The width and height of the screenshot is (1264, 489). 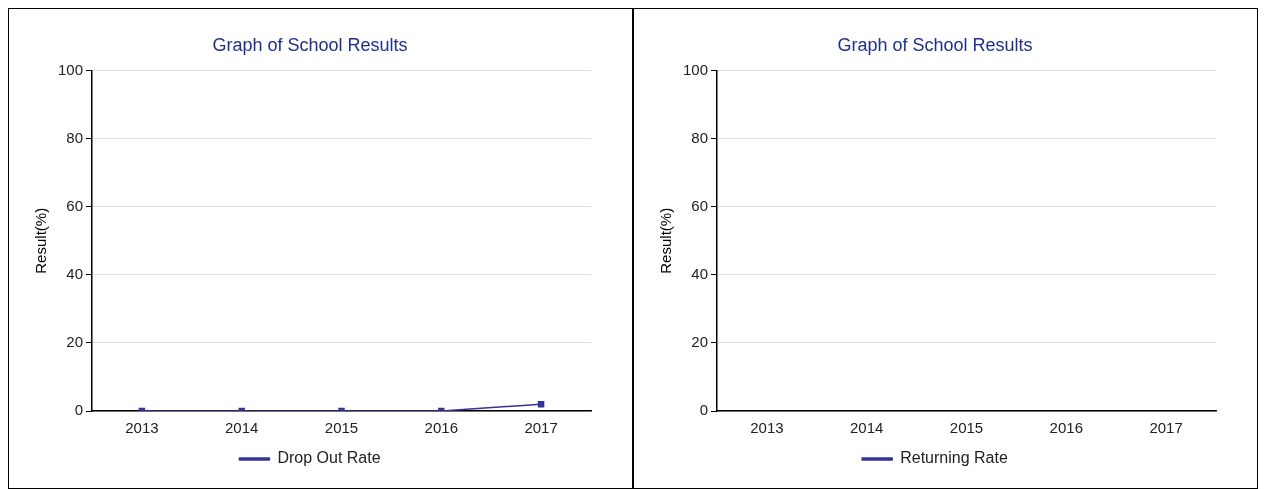 I want to click on legend-label: Returning Rate, so click(x=954, y=458).